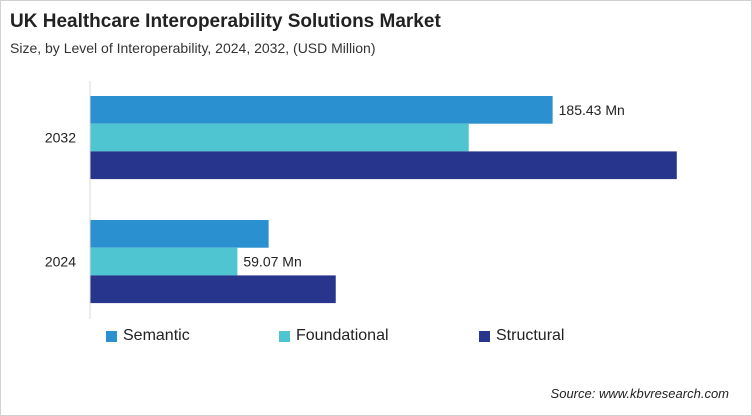 The image size is (752, 416). Describe the element at coordinates (272, 262) in the screenshot. I see `data-label: 59.07 Mn` at that location.